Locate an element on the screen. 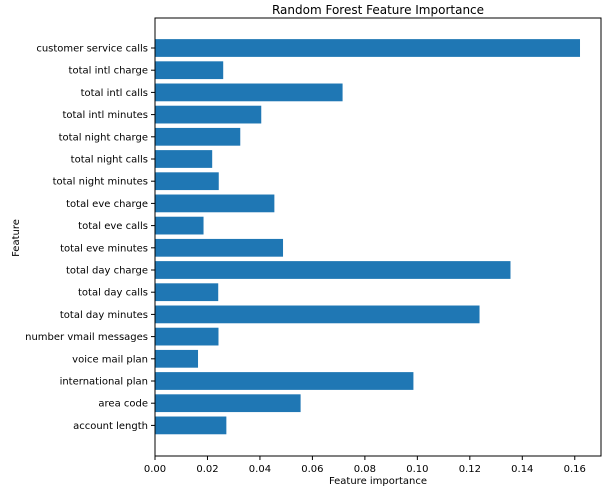 The width and height of the screenshot is (615, 487). y-tick-label: total eve calls is located at coordinates (113, 226).